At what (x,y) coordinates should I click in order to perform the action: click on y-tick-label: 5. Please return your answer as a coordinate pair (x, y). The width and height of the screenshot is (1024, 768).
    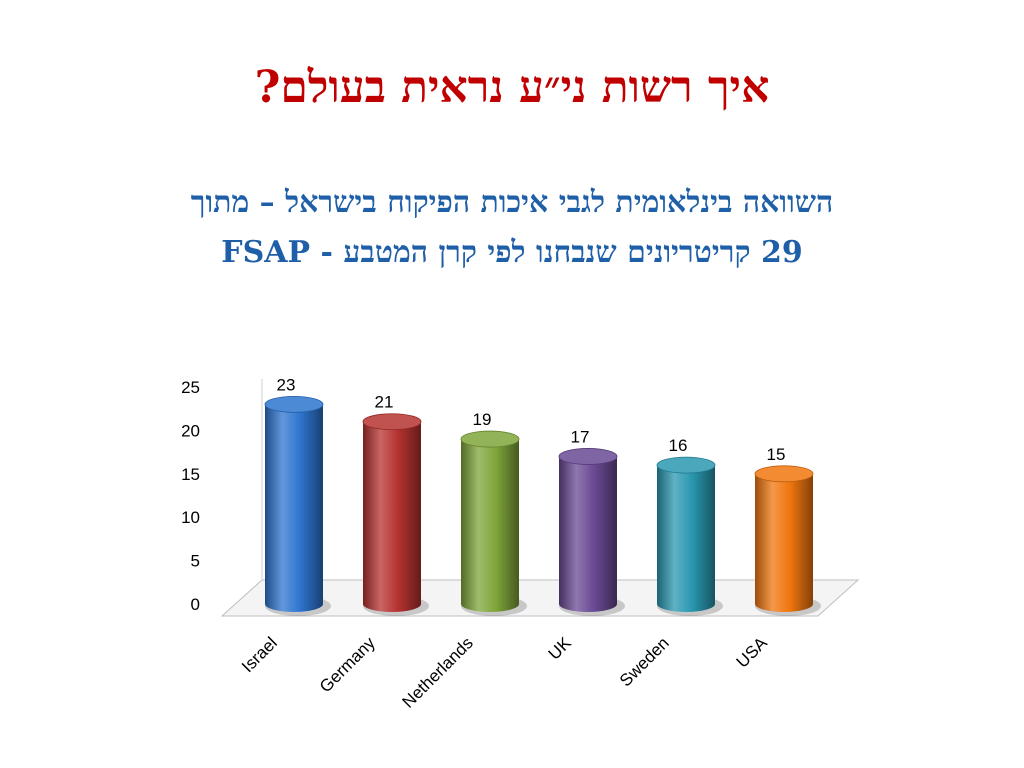
    Looking at the image, I should click on (195, 561).